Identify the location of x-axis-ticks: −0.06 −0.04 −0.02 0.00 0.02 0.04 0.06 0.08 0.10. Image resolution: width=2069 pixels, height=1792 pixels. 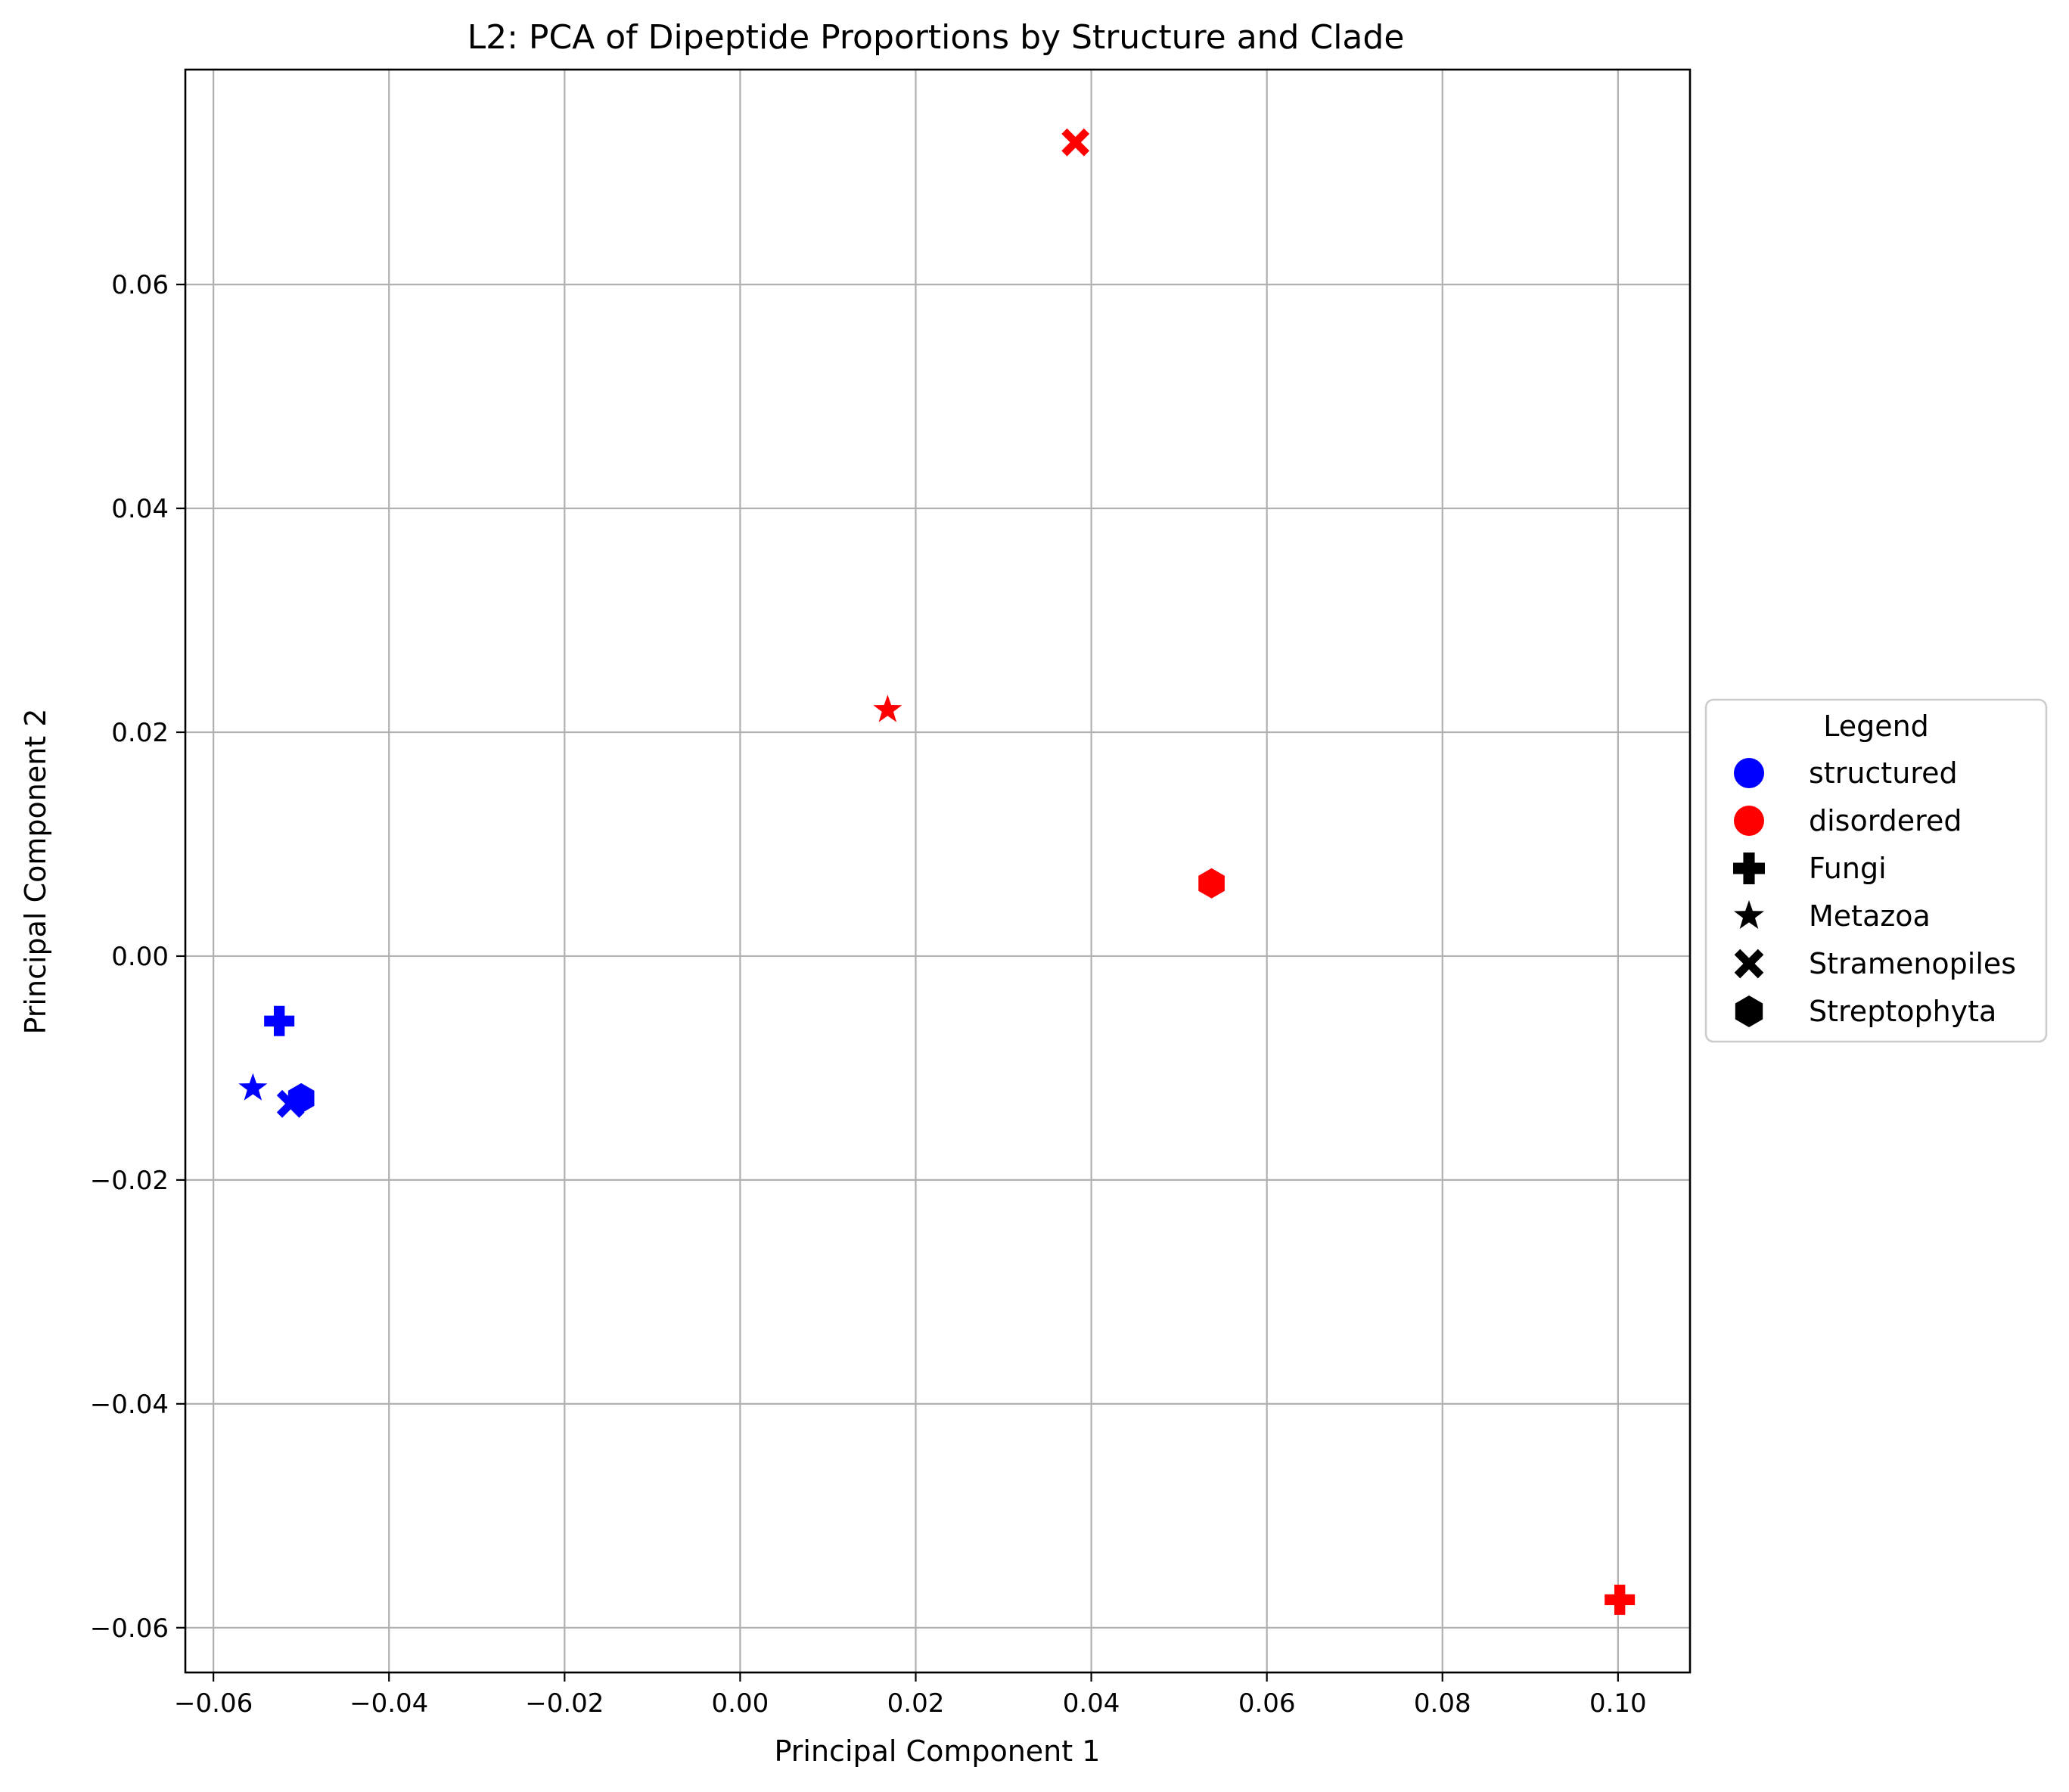
(910, 1695).